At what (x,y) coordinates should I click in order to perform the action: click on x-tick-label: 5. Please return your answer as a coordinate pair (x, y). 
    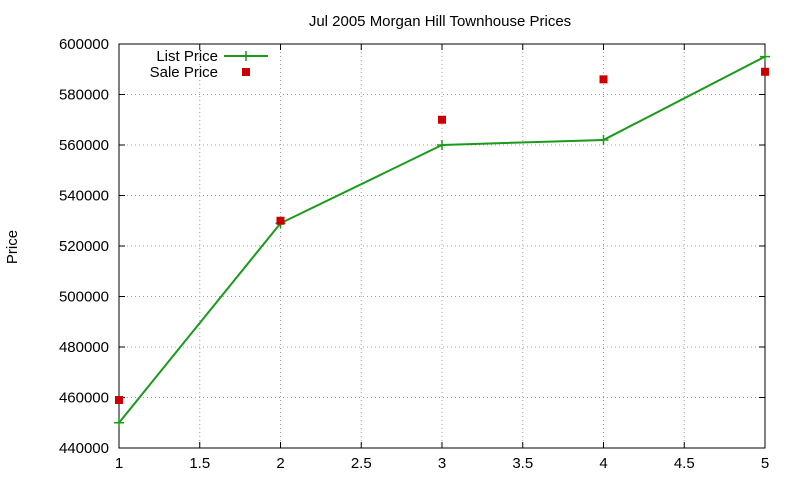
    Looking at the image, I should click on (765, 463).